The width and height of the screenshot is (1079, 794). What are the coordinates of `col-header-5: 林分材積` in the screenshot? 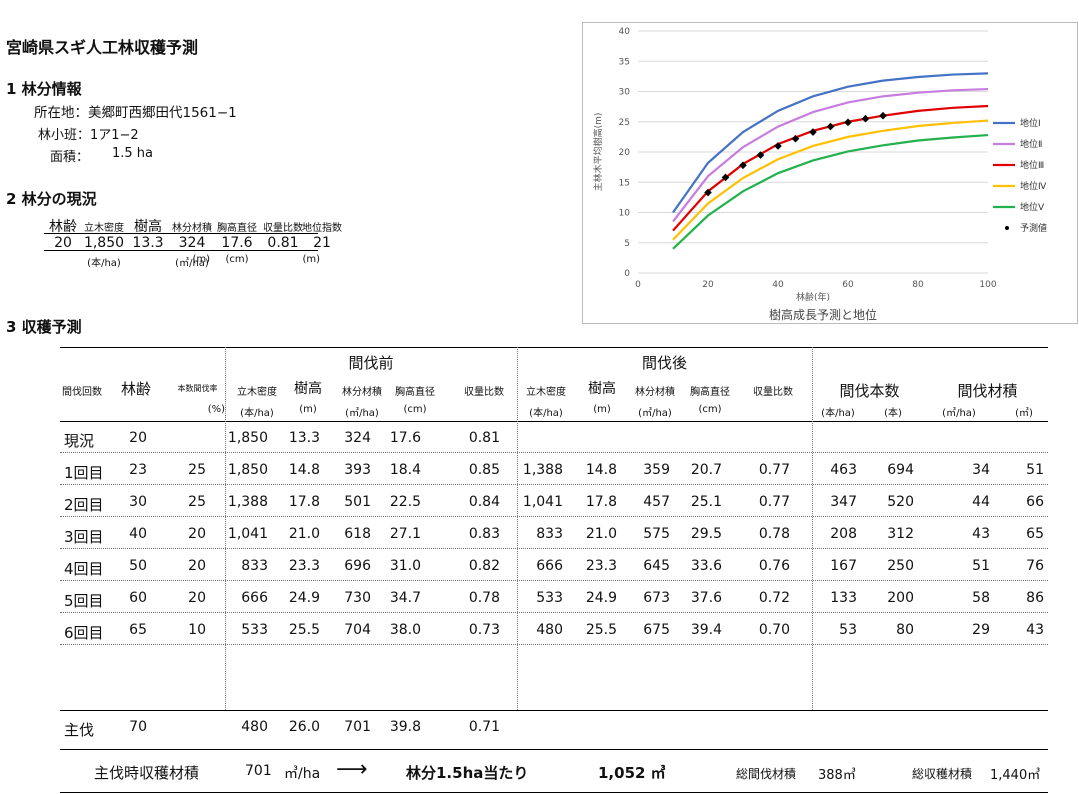 It's located at (362, 392).